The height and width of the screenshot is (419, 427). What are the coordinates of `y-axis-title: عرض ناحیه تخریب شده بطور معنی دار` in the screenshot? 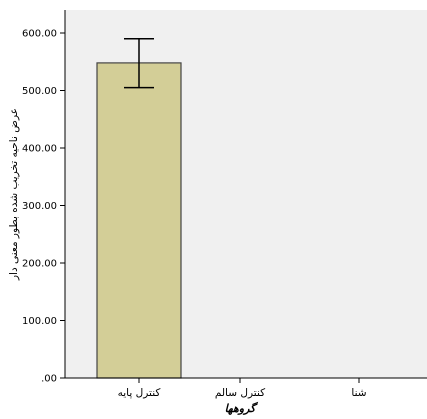 It's located at (14, 194).